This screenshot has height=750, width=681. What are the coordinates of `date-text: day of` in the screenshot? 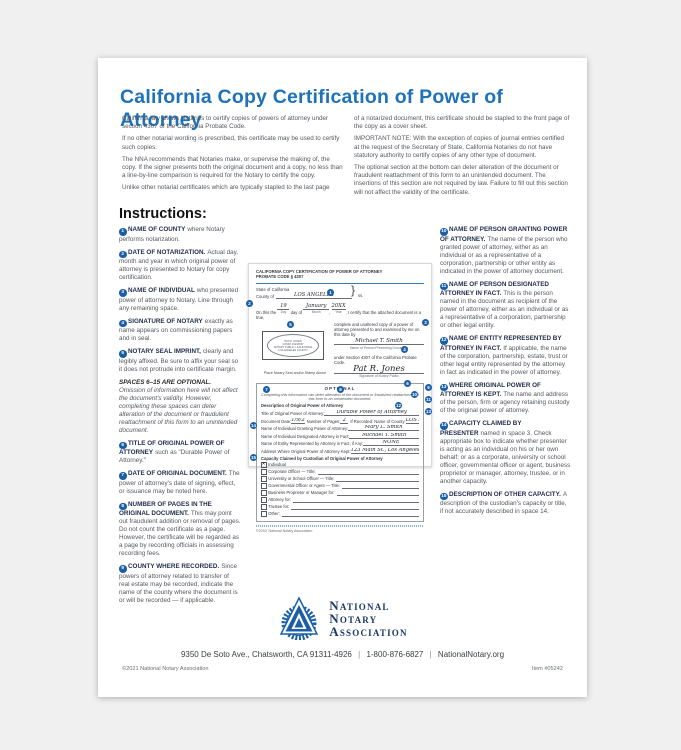 It's located at (296, 313).